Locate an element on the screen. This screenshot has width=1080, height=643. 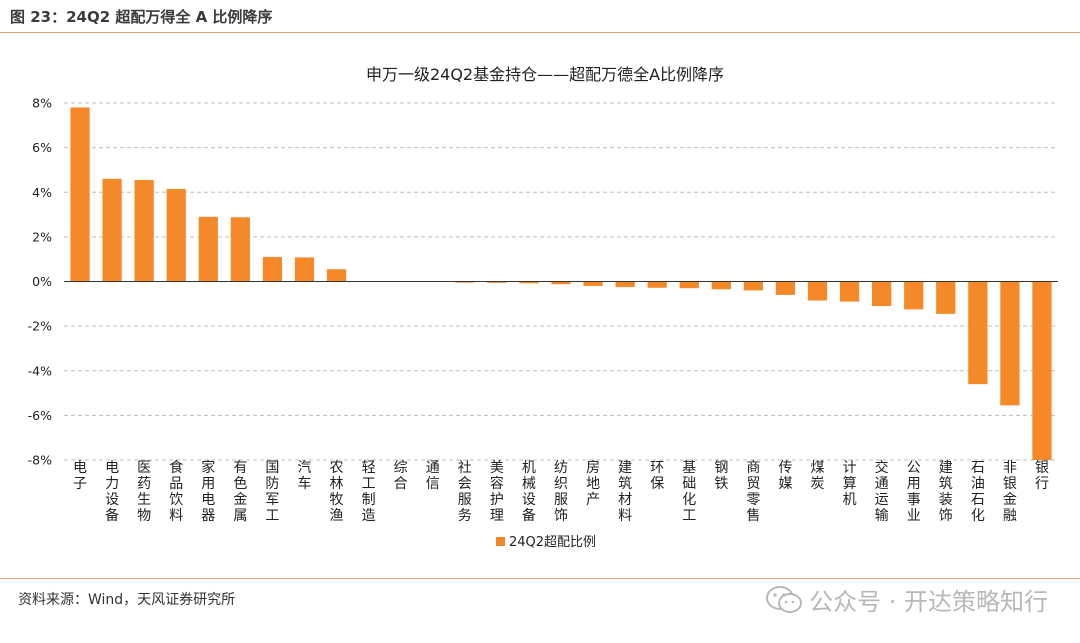
bottom-rule is located at coordinates (540, 578).